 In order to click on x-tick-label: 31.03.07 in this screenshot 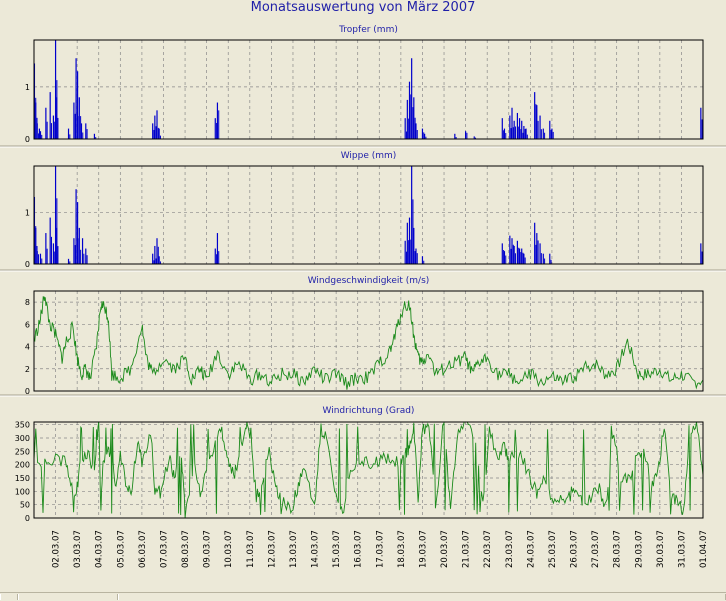, I will do `click(682, 549)`.